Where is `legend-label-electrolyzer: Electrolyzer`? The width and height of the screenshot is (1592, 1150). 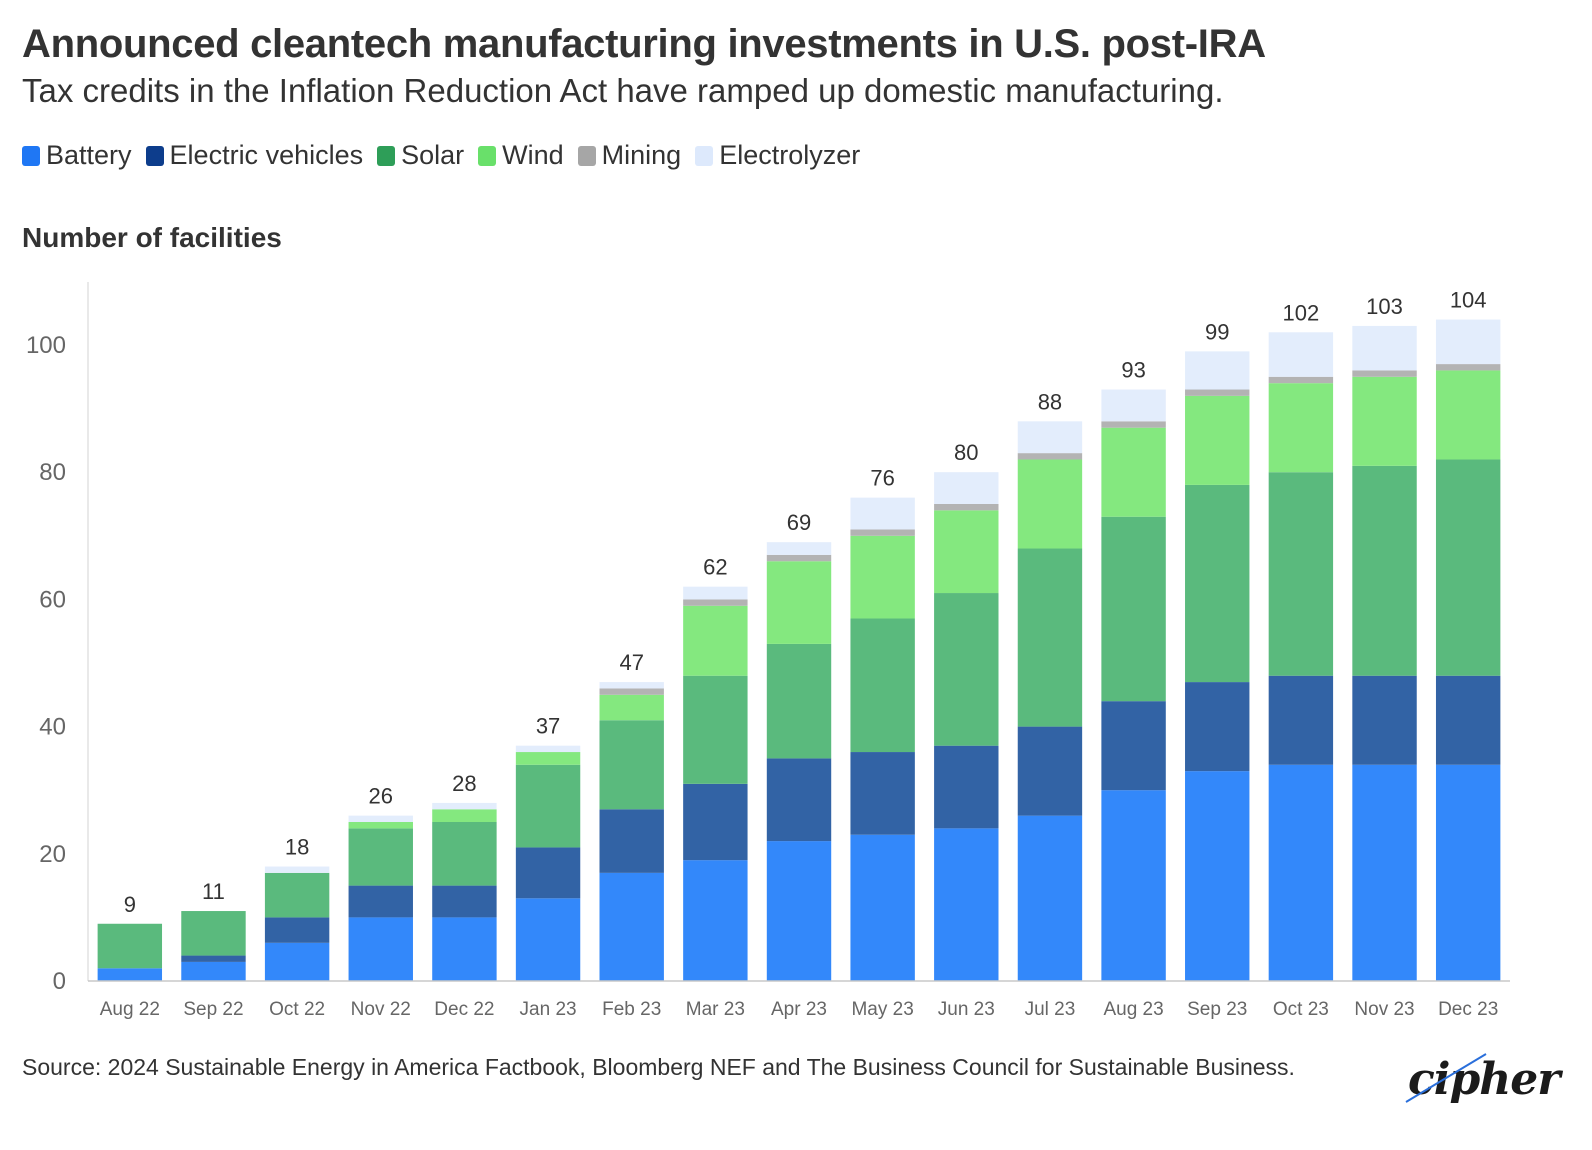
legend-label-electrolyzer: Electrolyzer is located at coordinates (790, 155).